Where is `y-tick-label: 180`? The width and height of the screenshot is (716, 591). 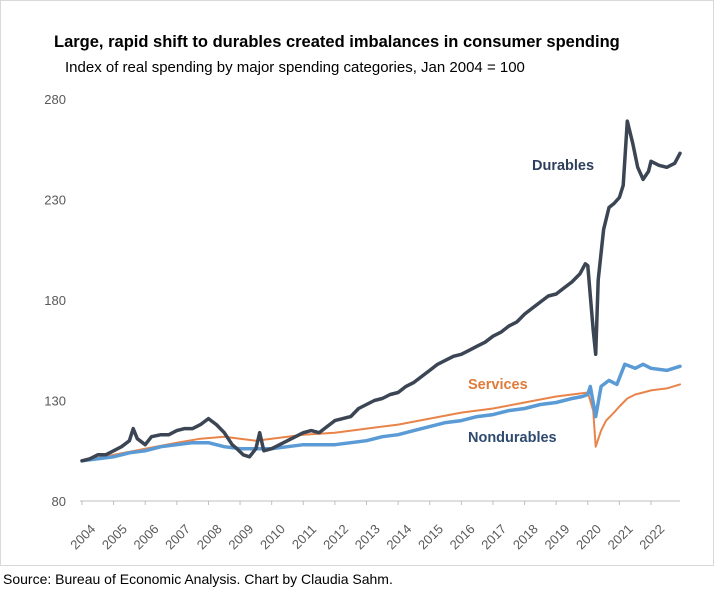 y-tick-label: 180 is located at coordinates (55, 300).